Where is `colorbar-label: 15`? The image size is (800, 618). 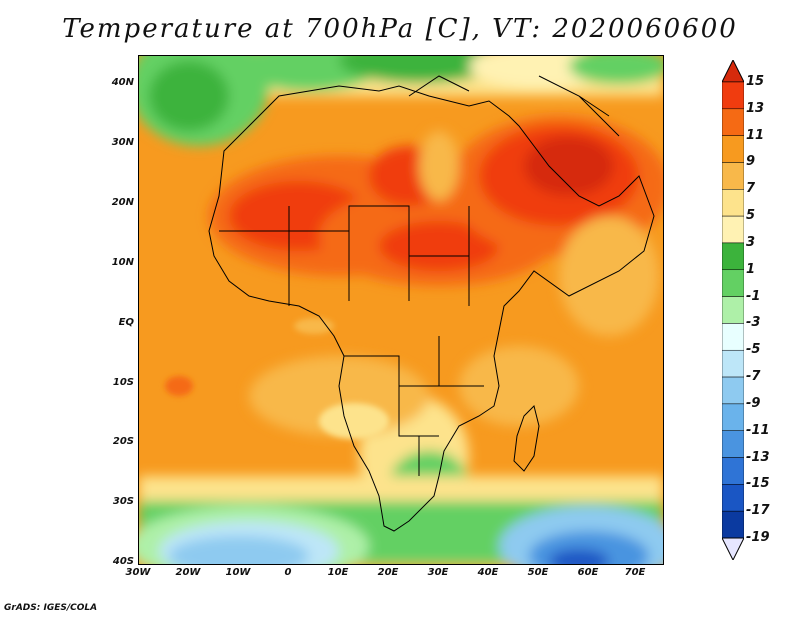
colorbar-label: 15 is located at coordinates (755, 81).